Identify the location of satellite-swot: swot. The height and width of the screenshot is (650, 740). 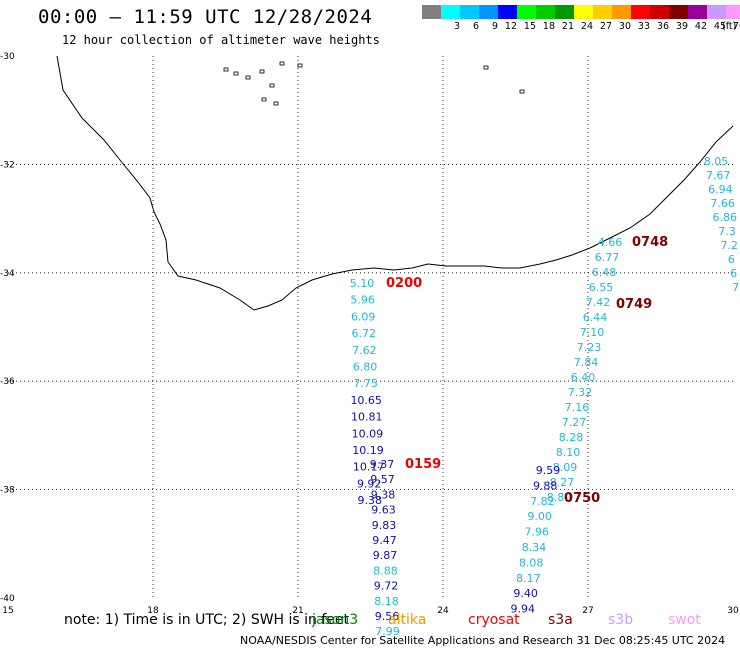
(684, 620).